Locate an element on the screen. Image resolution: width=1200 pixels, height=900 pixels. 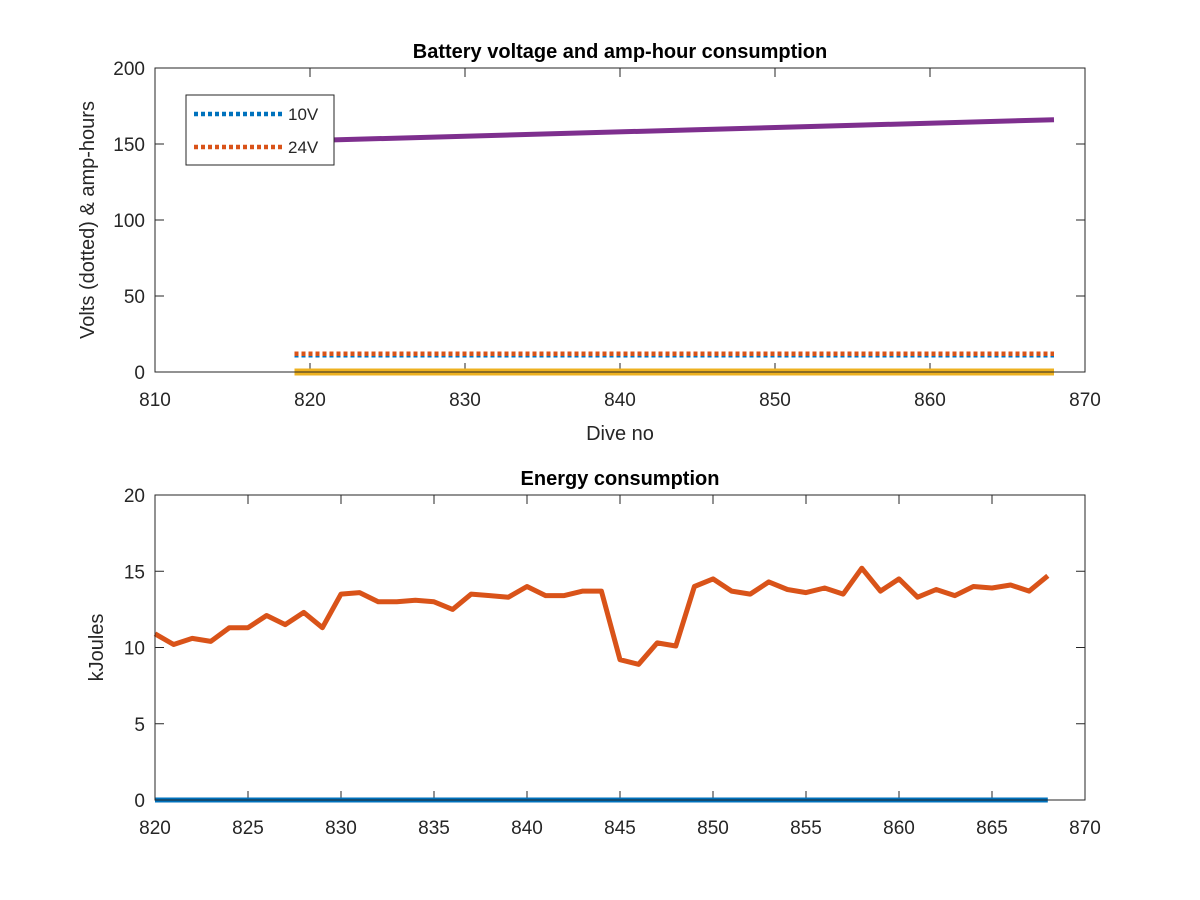
y-axis-title: kJoules is located at coordinates (97, 648).